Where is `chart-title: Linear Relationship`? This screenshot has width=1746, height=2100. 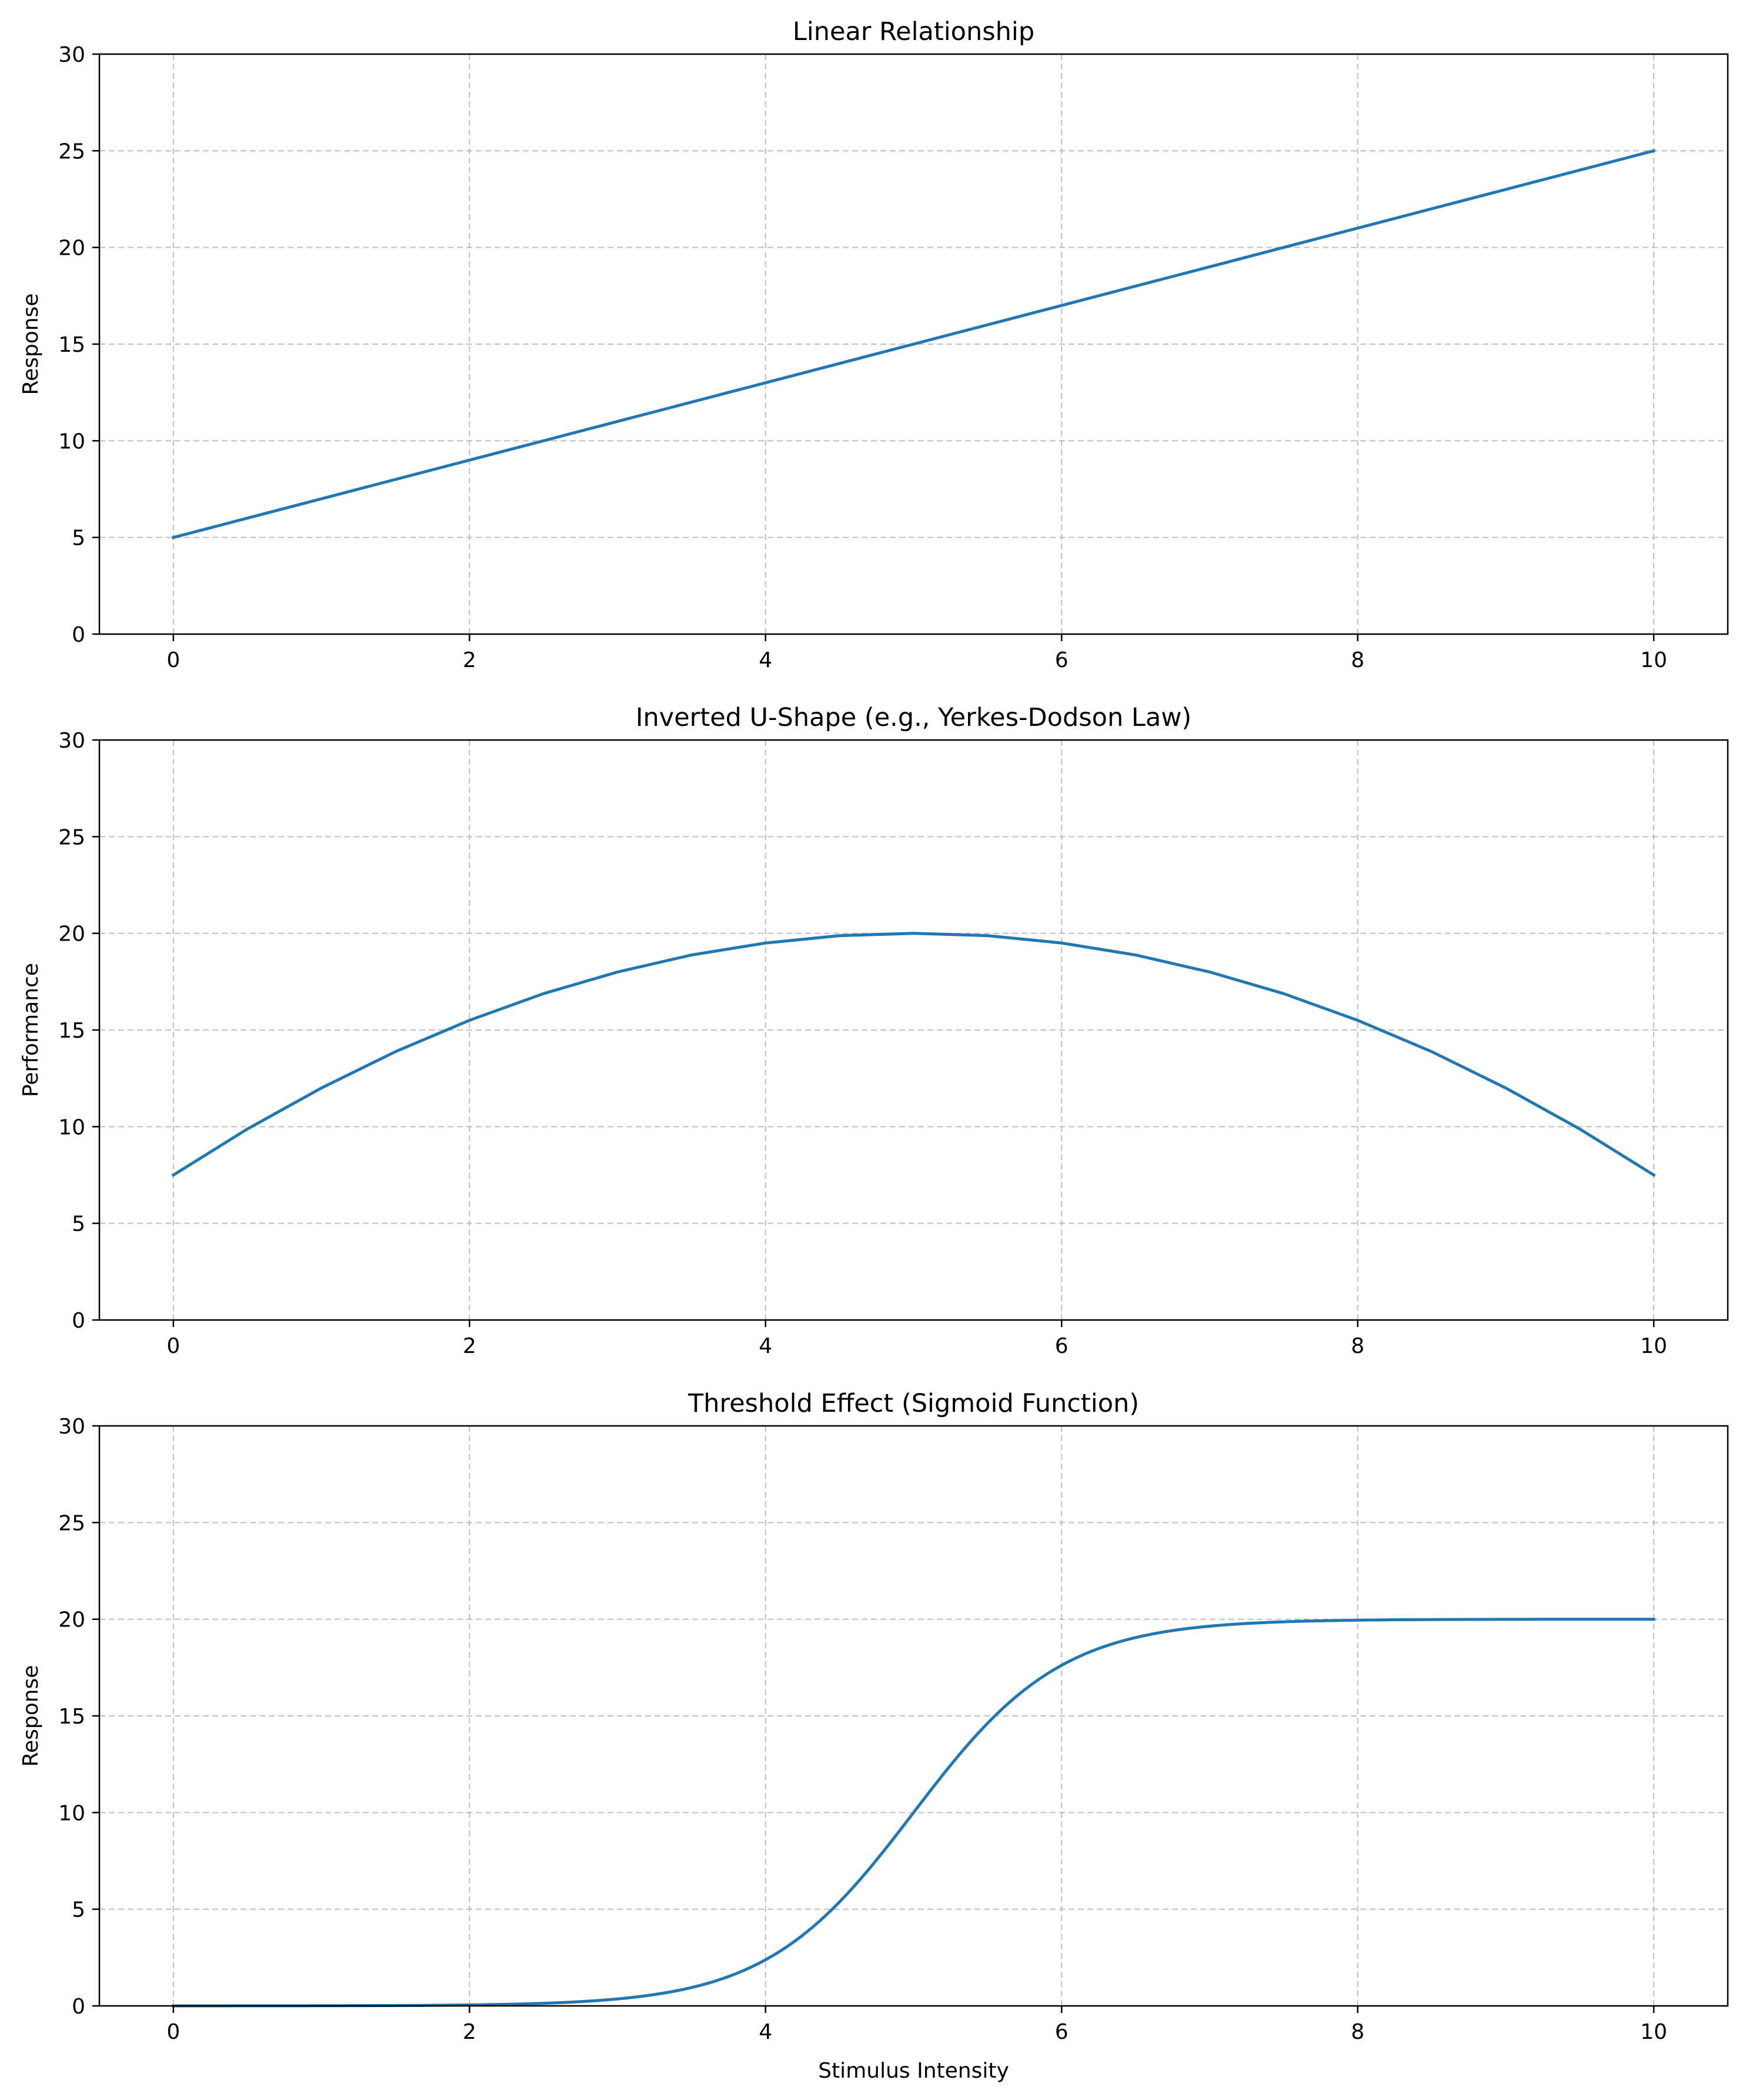 chart-title: Linear Relationship is located at coordinates (913, 31).